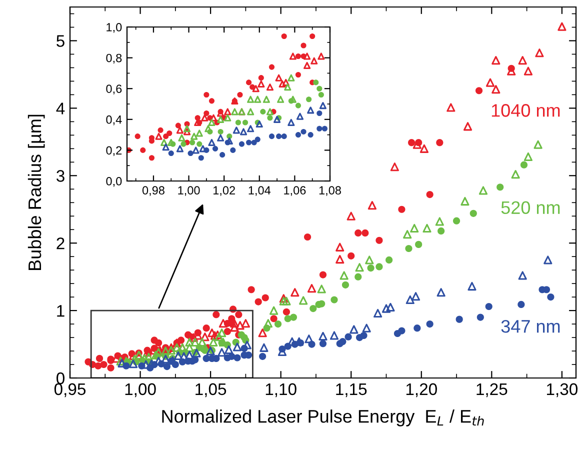  Describe the element at coordinates (114, 182) in the screenshot. I see `y-tick-label: 0,0` at that location.